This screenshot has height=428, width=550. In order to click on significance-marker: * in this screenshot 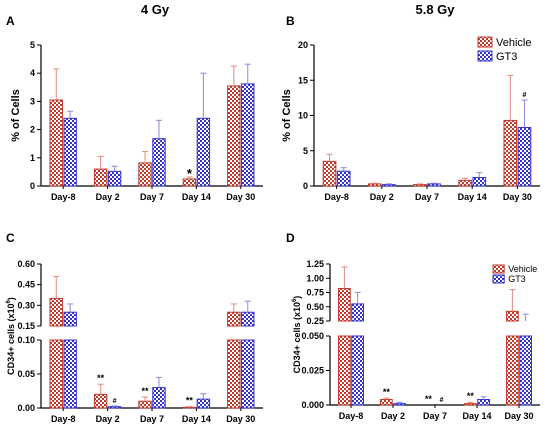, I will do `click(190, 173)`.